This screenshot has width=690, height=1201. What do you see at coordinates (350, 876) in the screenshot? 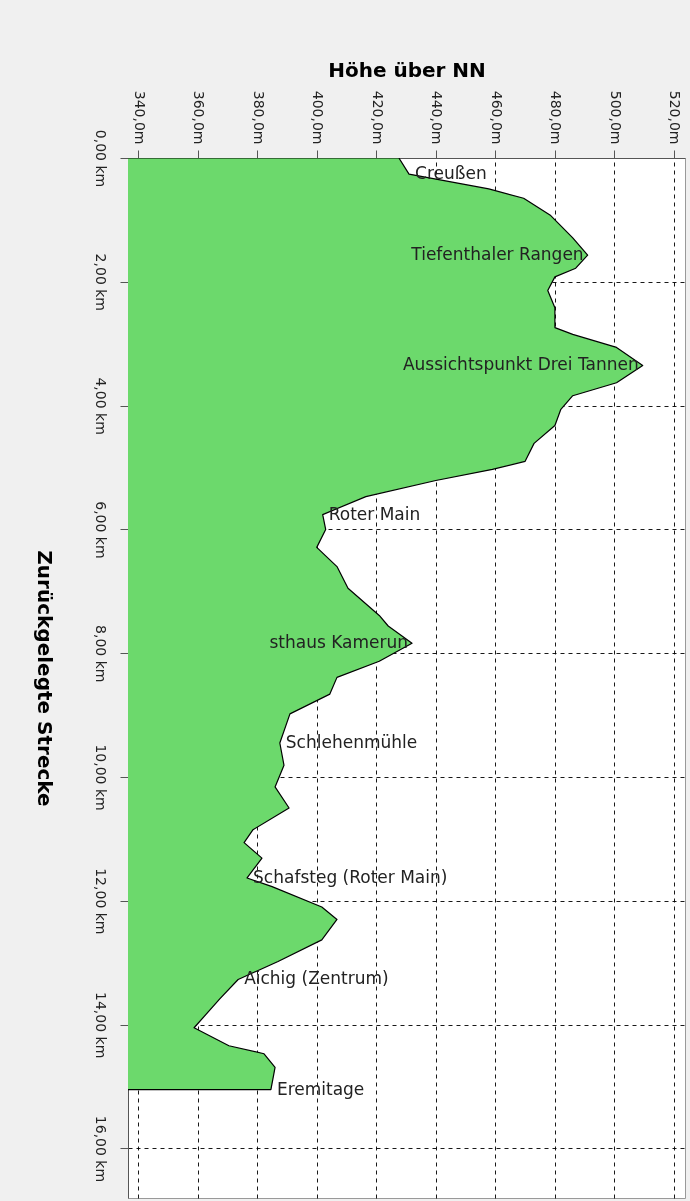
I see `annotation: Schafsteg (Roter Main)` at bounding box center [350, 876].